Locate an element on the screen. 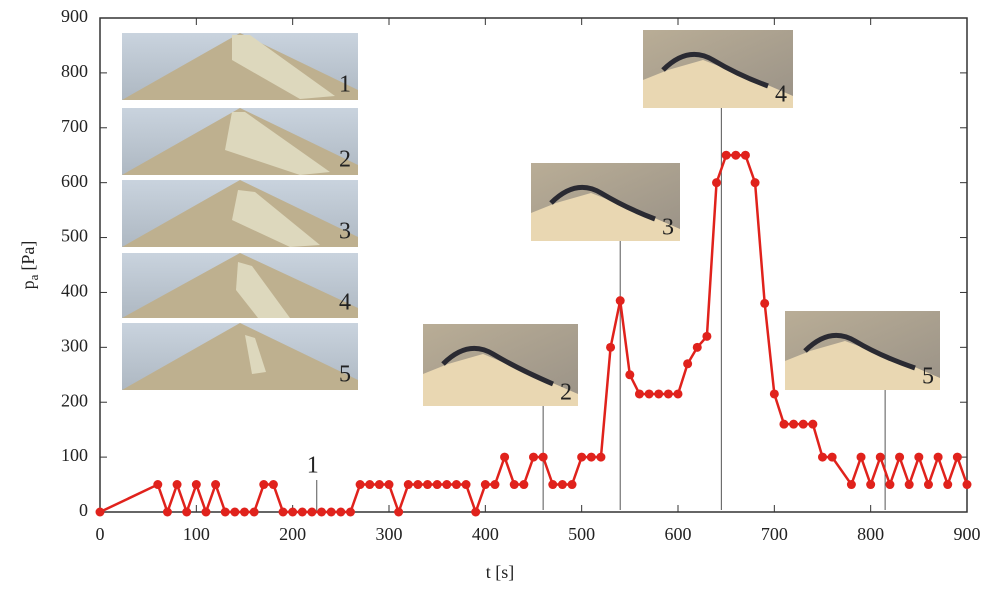 This screenshot has width=998, height=593. x-tick-label: 300 is located at coordinates (389, 534).